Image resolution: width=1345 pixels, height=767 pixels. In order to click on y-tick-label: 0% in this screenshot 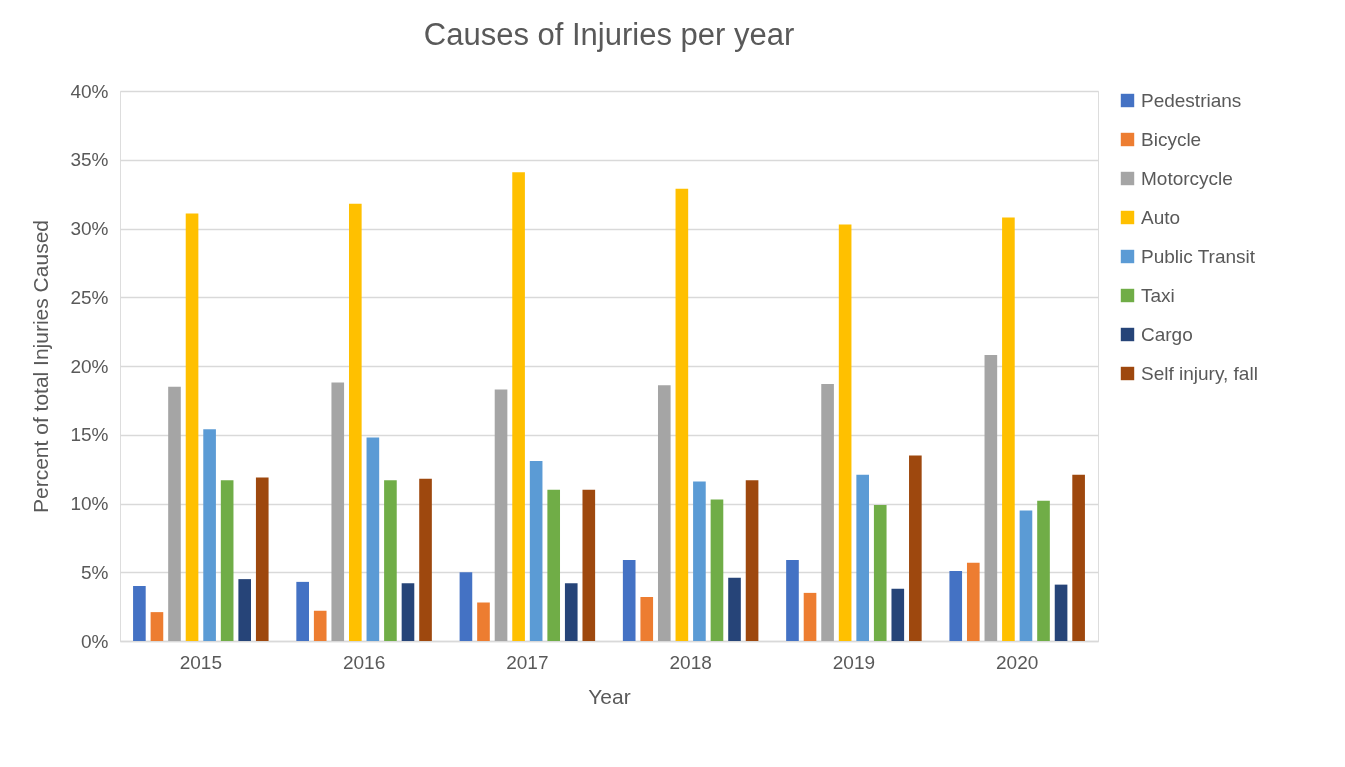, I will do `click(95, 641)`.